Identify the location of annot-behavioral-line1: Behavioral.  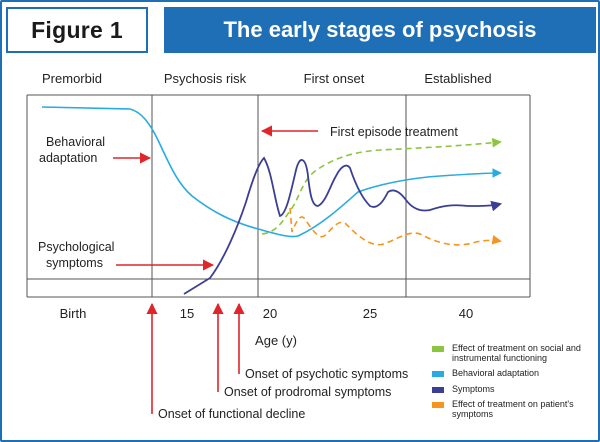
(75, 142).